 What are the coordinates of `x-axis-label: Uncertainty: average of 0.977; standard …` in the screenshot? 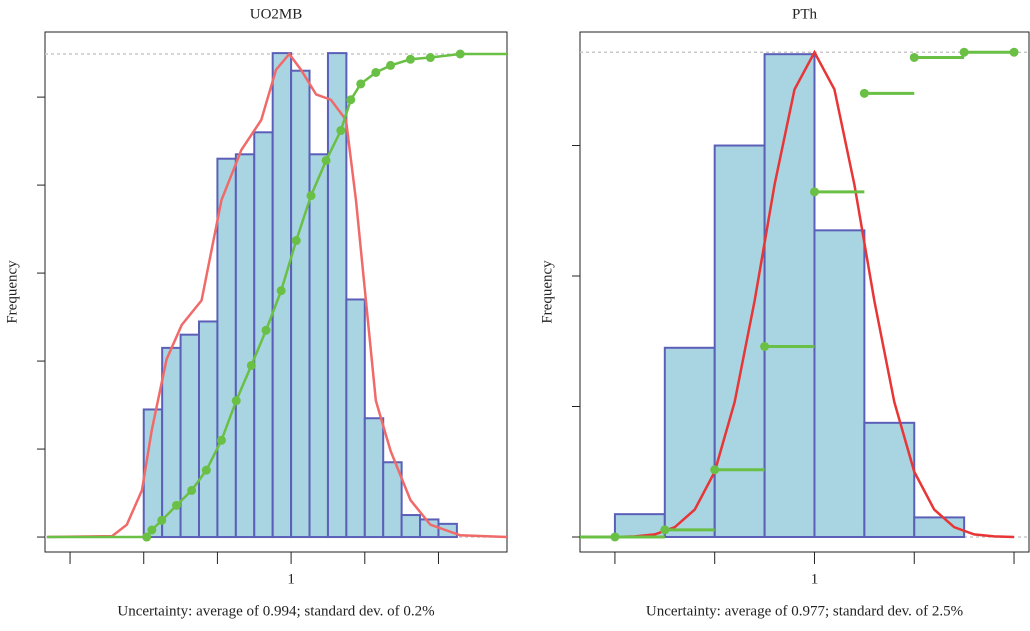 It's located at (804, 611).